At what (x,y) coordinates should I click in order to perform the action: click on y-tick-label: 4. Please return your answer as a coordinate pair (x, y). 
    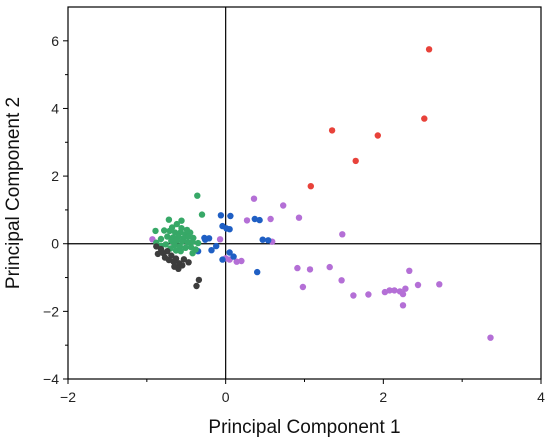
    Looking at the image, I should click on (55, 108).